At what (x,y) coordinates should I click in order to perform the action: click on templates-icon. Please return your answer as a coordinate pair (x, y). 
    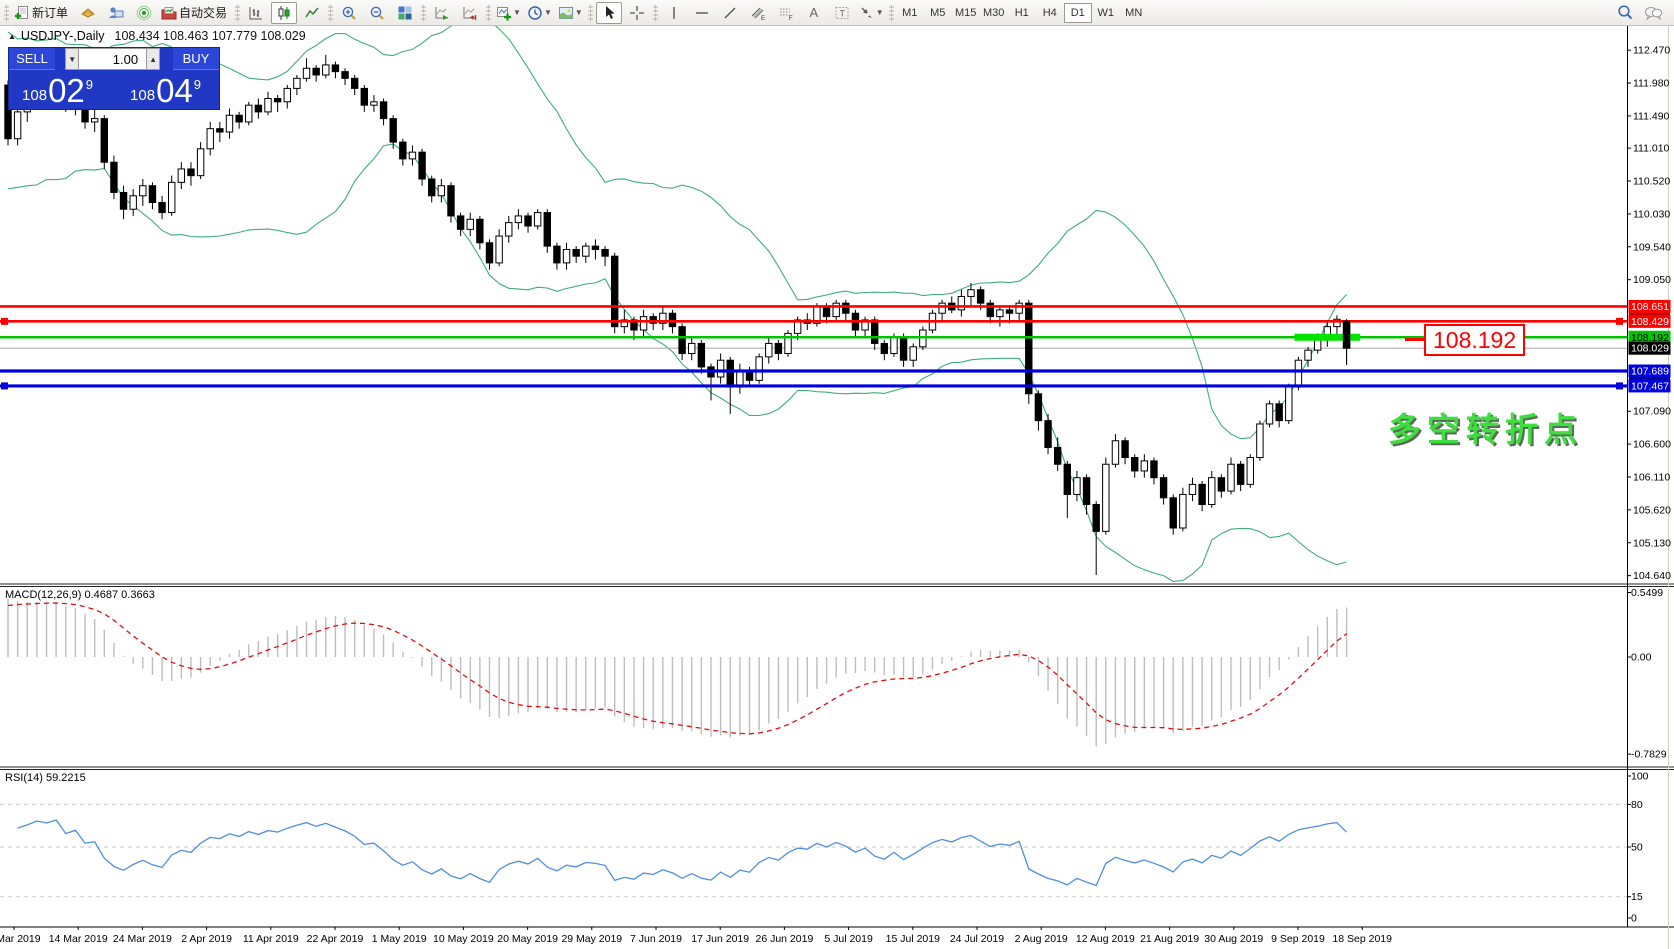
    Looking at the image, I should click on (566, 13).